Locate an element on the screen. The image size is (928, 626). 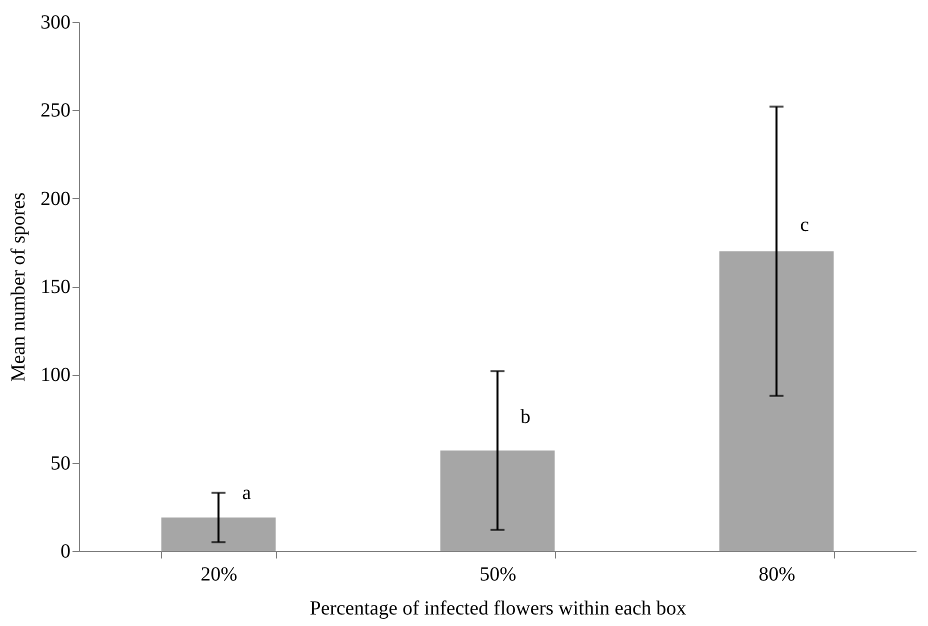
x-tick-label: 20% is located at coordinates (219, 575).